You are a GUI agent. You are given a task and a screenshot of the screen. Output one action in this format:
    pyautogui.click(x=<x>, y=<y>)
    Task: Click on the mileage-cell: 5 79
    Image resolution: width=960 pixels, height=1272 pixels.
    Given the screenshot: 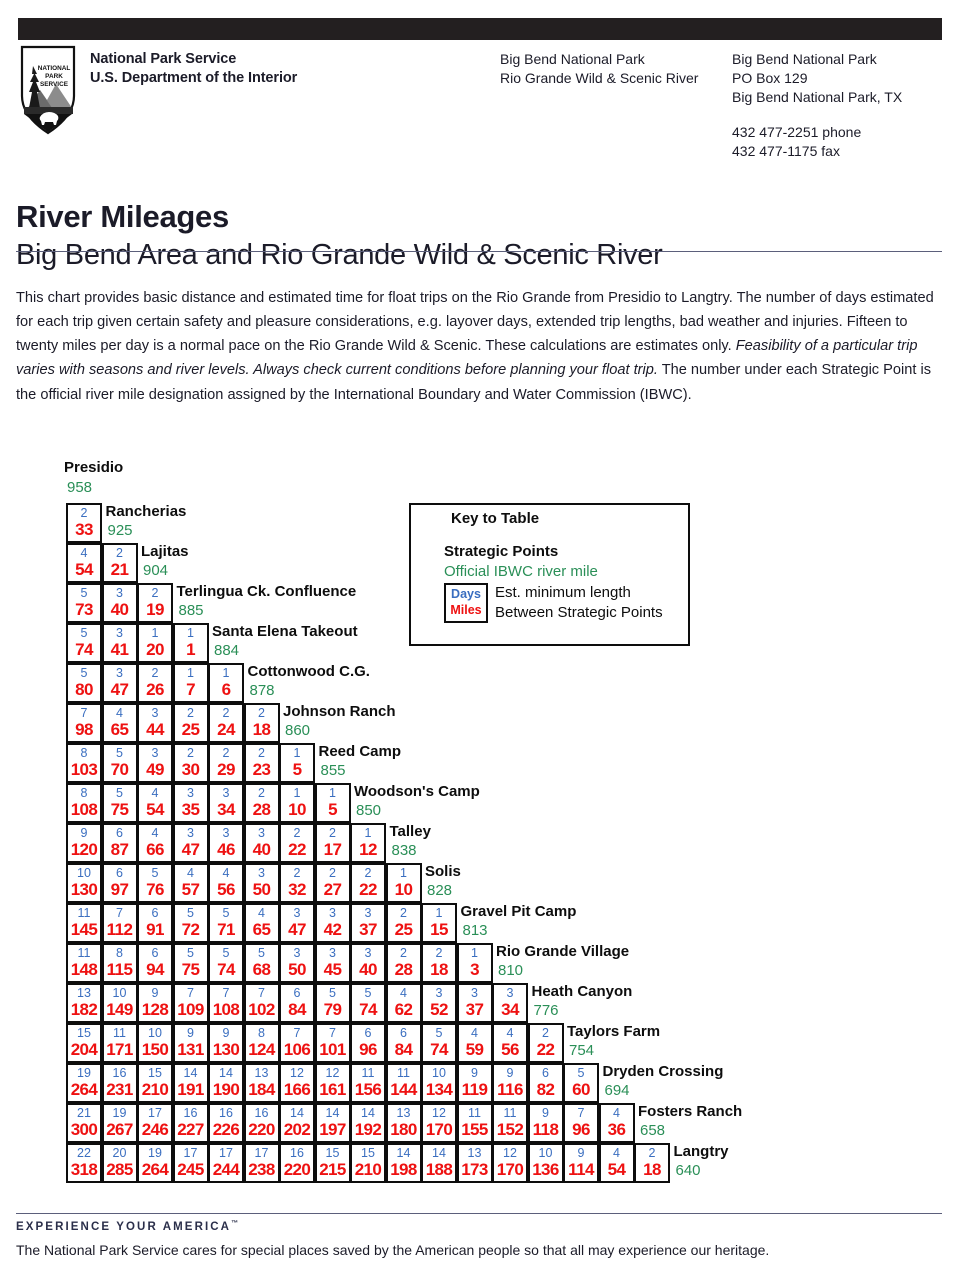 What is the action you would take?
    pyautogui.click(x=332, y=1003)
    